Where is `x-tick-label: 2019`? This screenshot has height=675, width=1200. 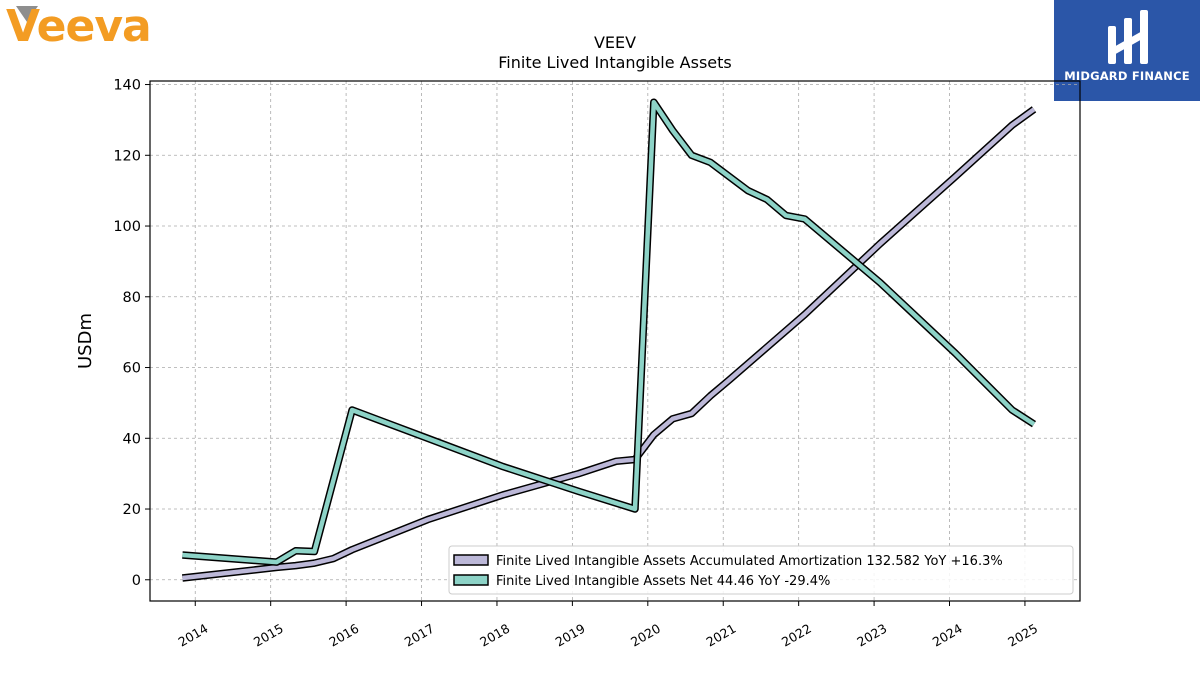
x-tick-label: 2019 is located at coordinates (570, 635).